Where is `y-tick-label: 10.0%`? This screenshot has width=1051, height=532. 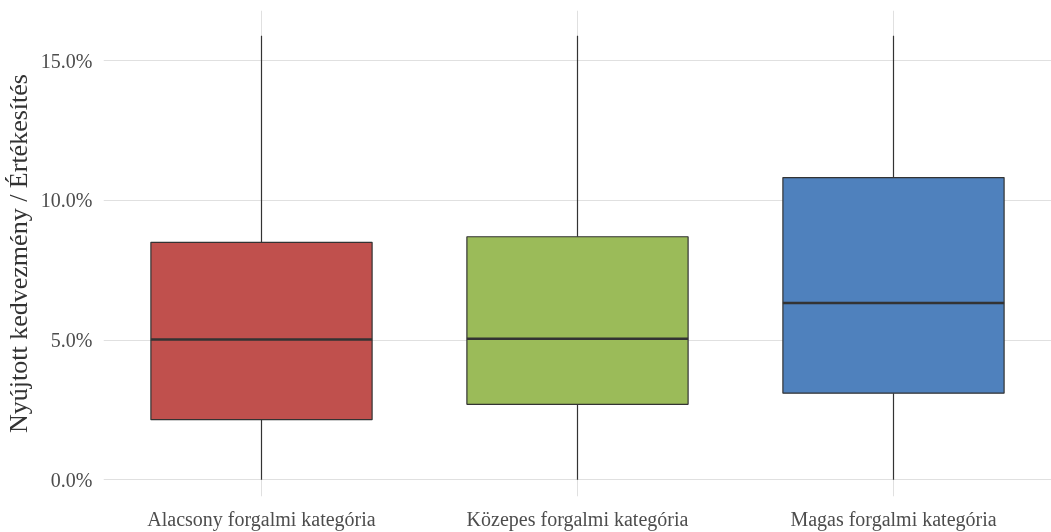
y-tick-label: 10.0% is located at coordinates (66, 200).